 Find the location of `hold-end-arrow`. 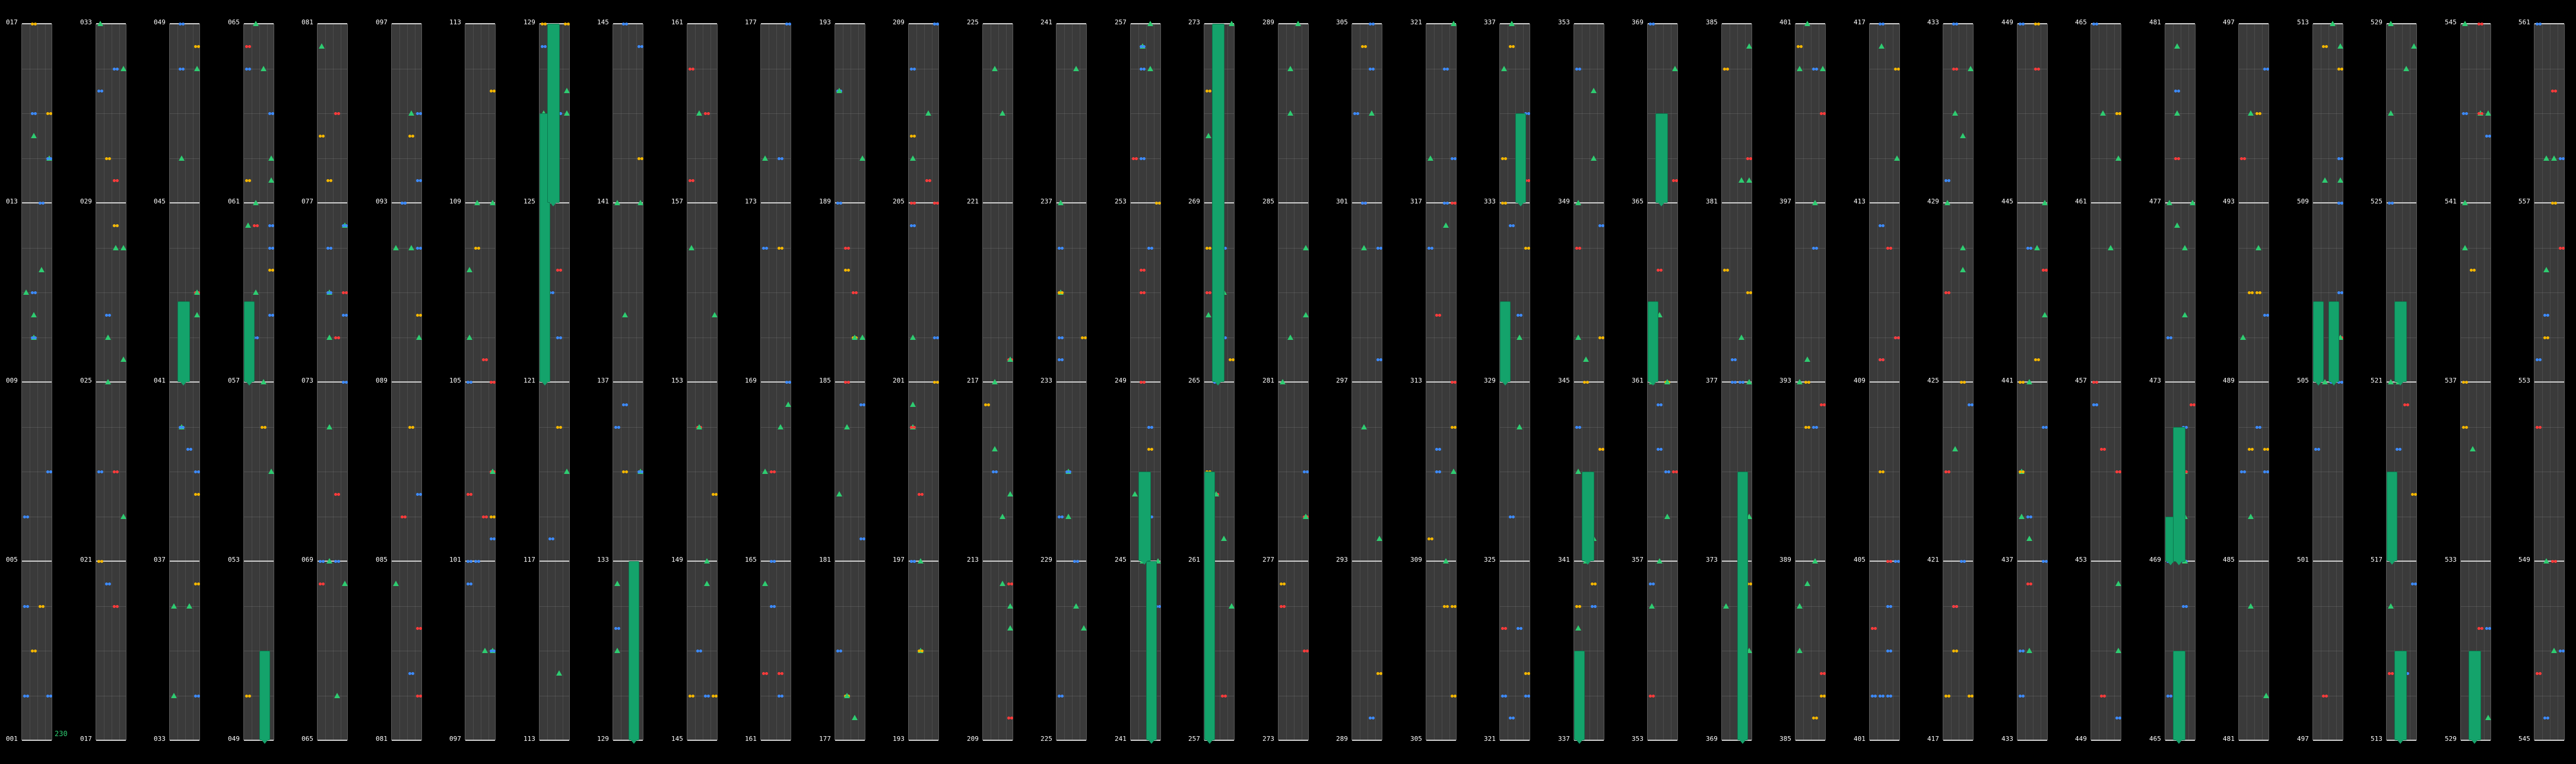

hold-end-arrow is located at coordinates (2334, 383).